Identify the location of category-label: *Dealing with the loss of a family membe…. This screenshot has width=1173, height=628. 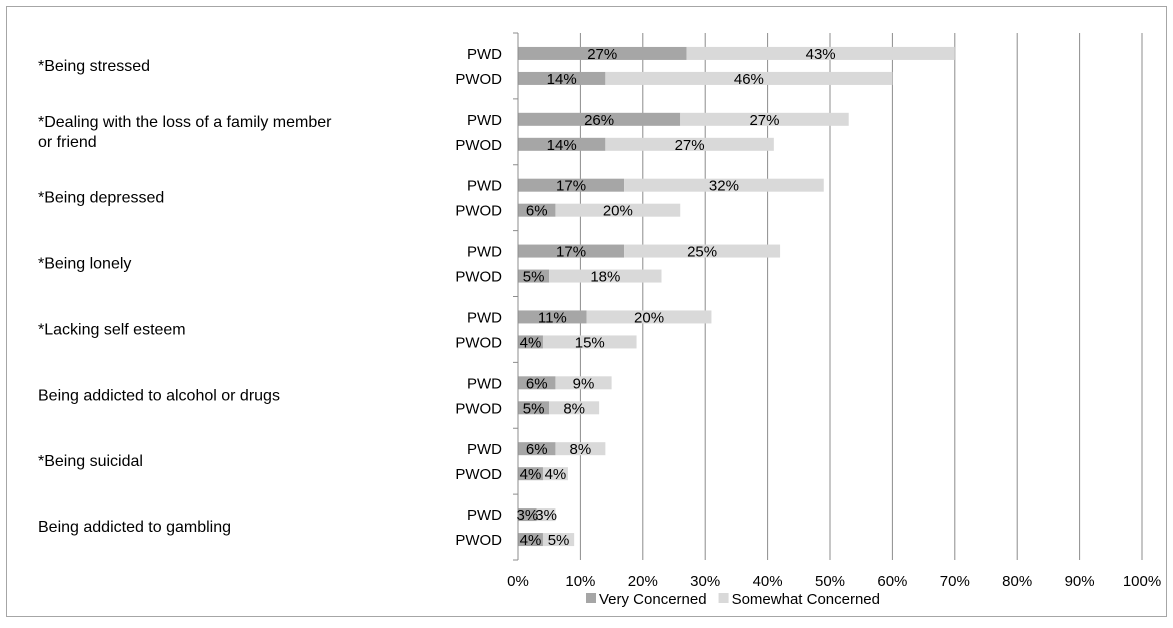
(185, 122).